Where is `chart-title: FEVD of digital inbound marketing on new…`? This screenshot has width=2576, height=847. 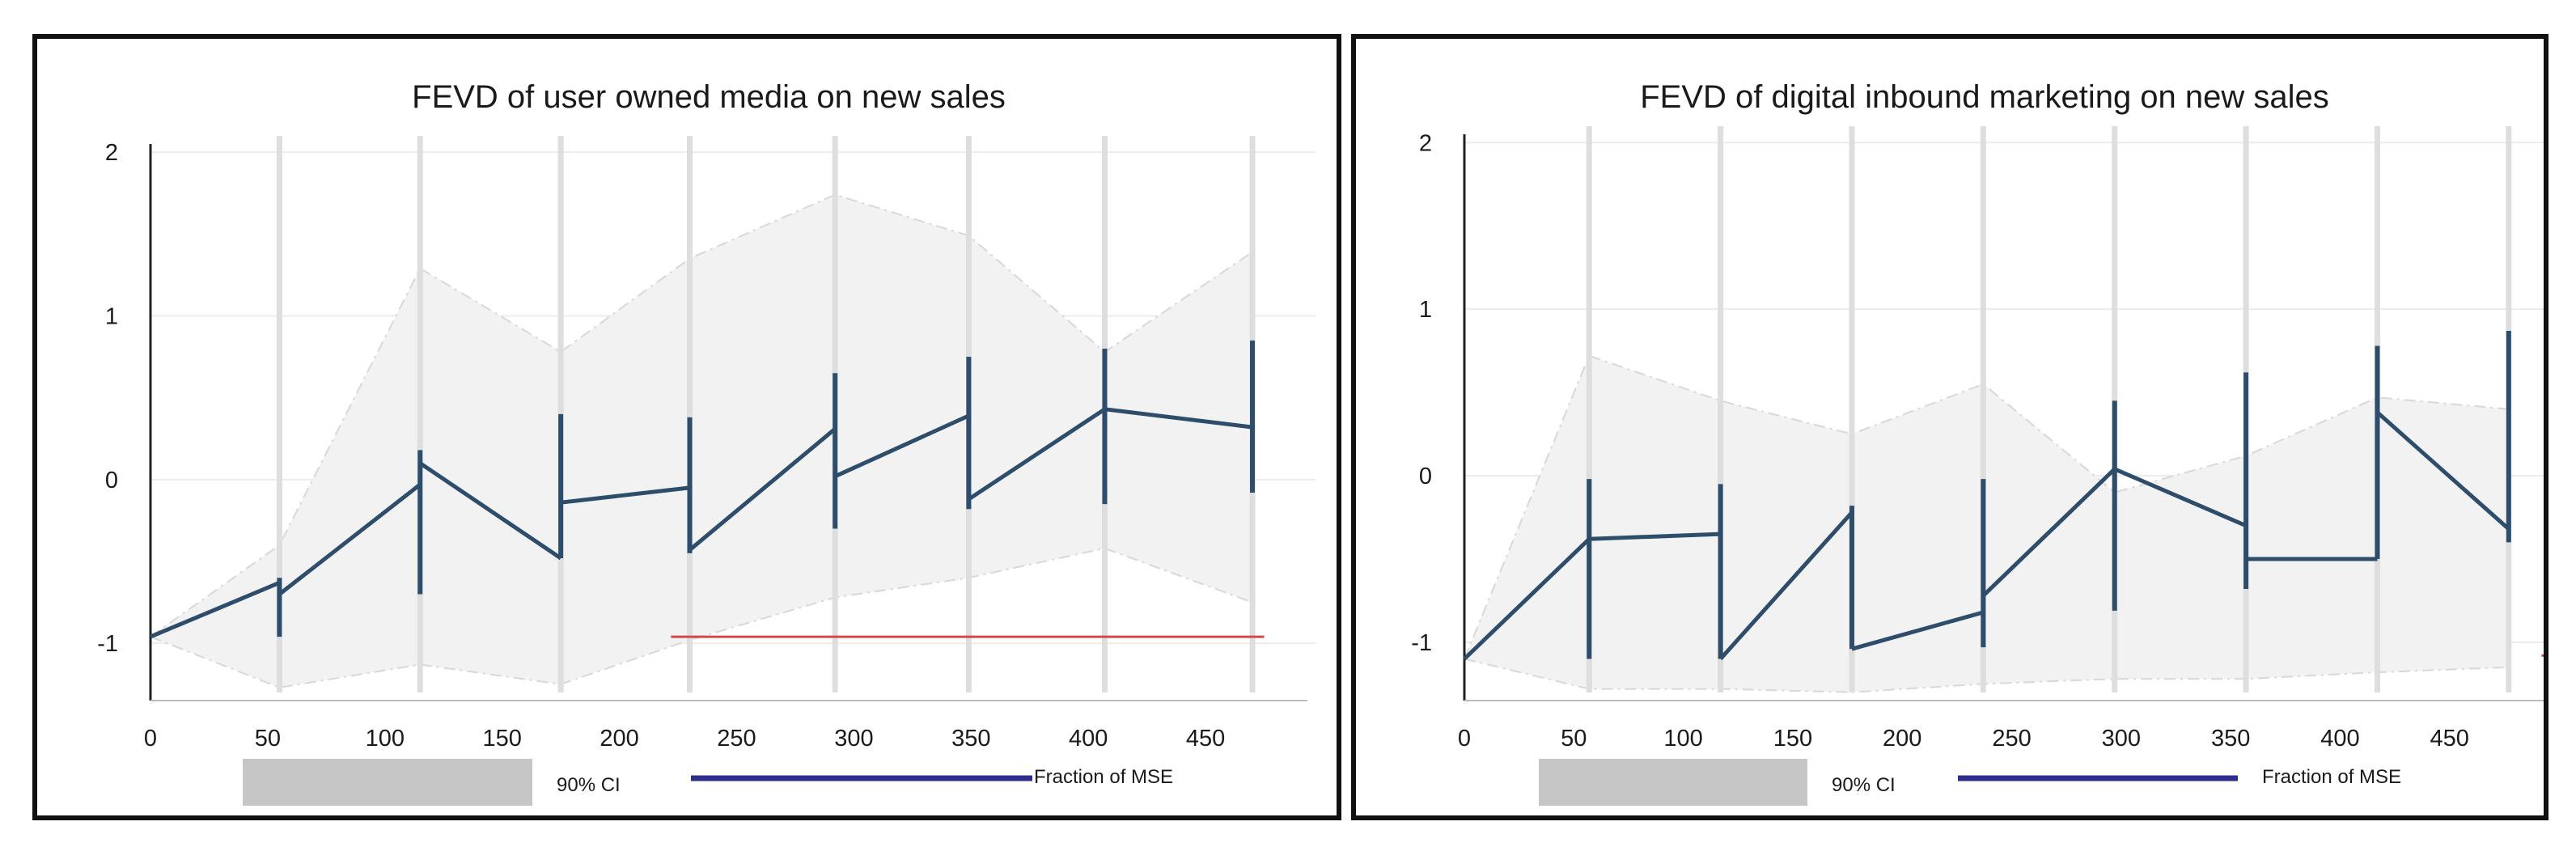 chart-title: FEVD of digital inbound marketing on new… is located at coordinates (1984, 97).